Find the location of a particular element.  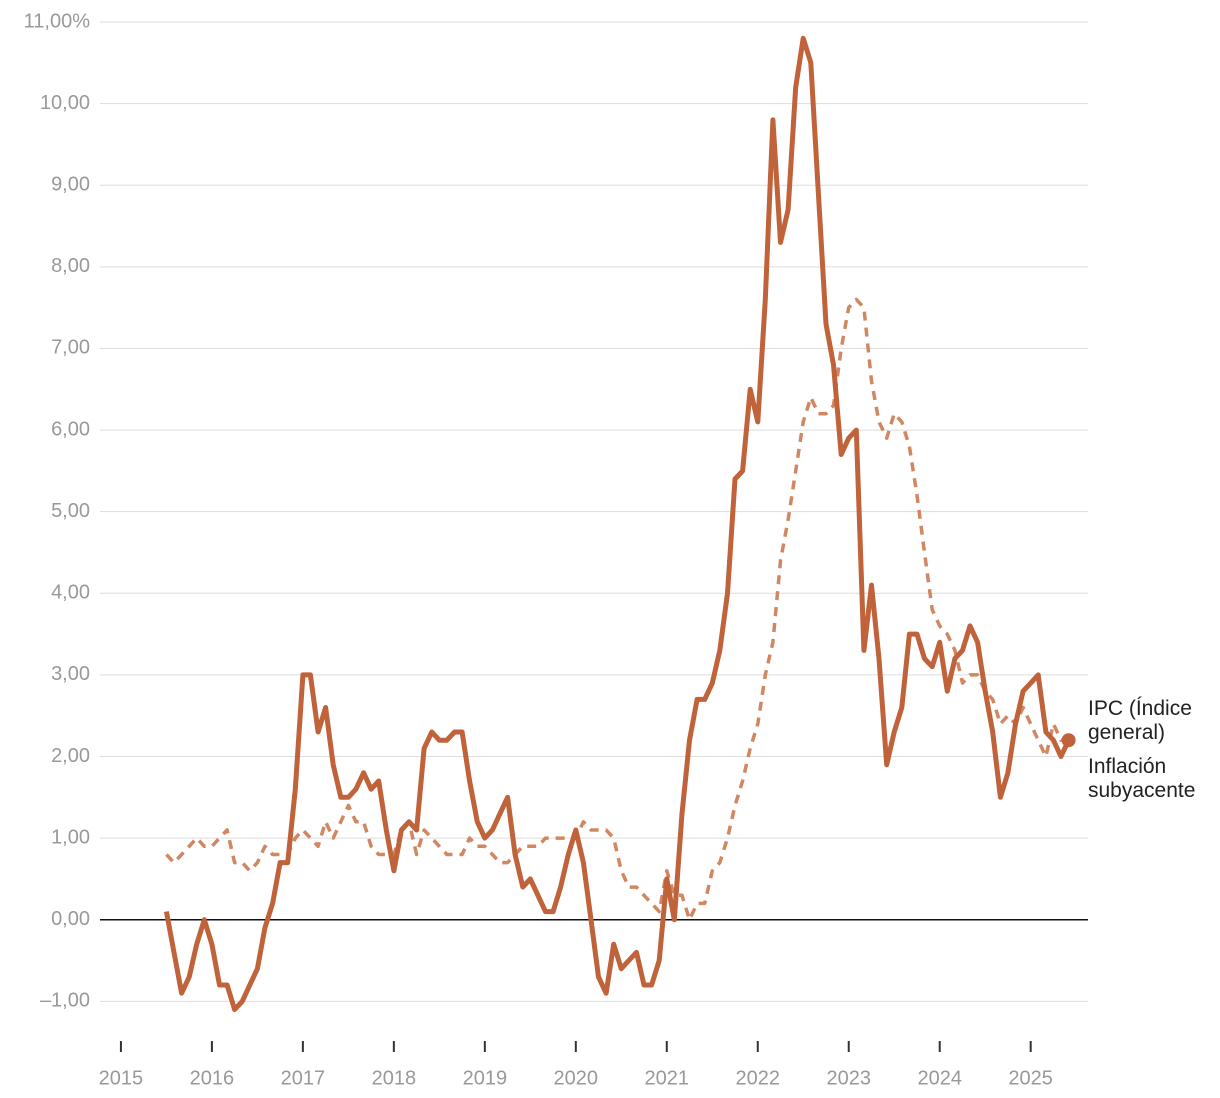

y-tick-label: 7,00 is located at coordinates (70, 348).